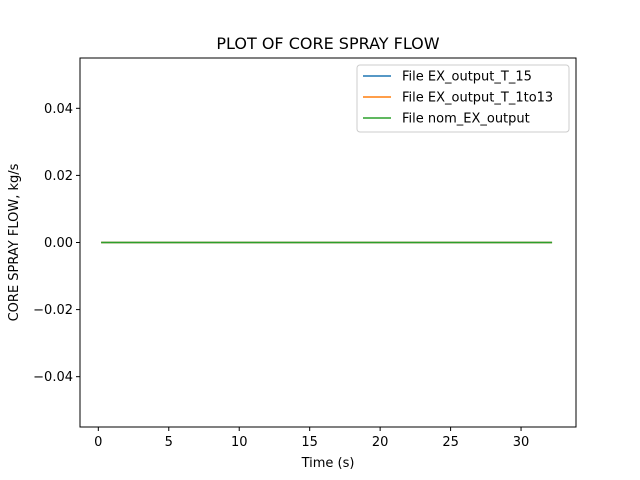 The width and height of the screenshot is (640, 480). I want to click on x-axis-label: Time (s), so click(328, 463).